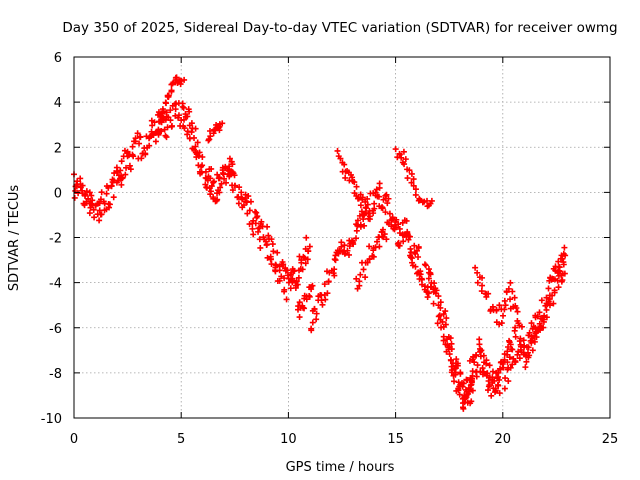 This screenshot has height=480, width=640. Describe the element at coordinates (58, 193) in the screenshot. I see `y-tick-label: 0` at that location.